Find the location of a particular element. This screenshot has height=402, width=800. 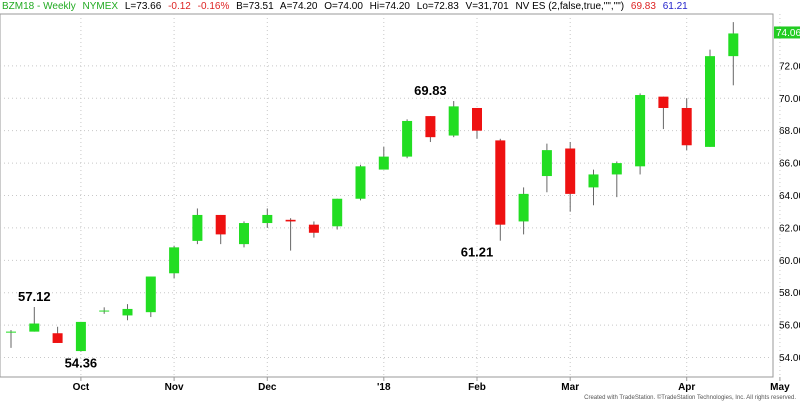

last-price: L=73.66 is located at coordinates (143, 6).